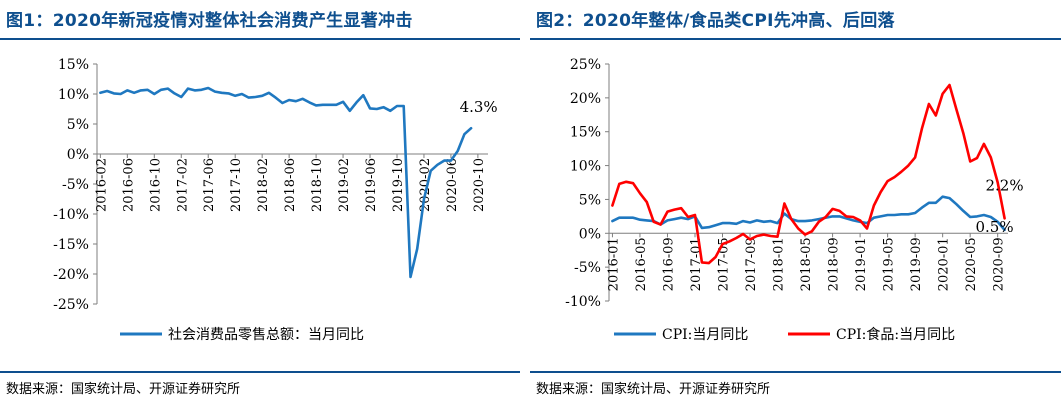 The width and height of the screenshot is (1061, 418). Describe the element at coordinates (317, 185) in the screenshot. I see `x-tick-label: 2018-10` at that location.